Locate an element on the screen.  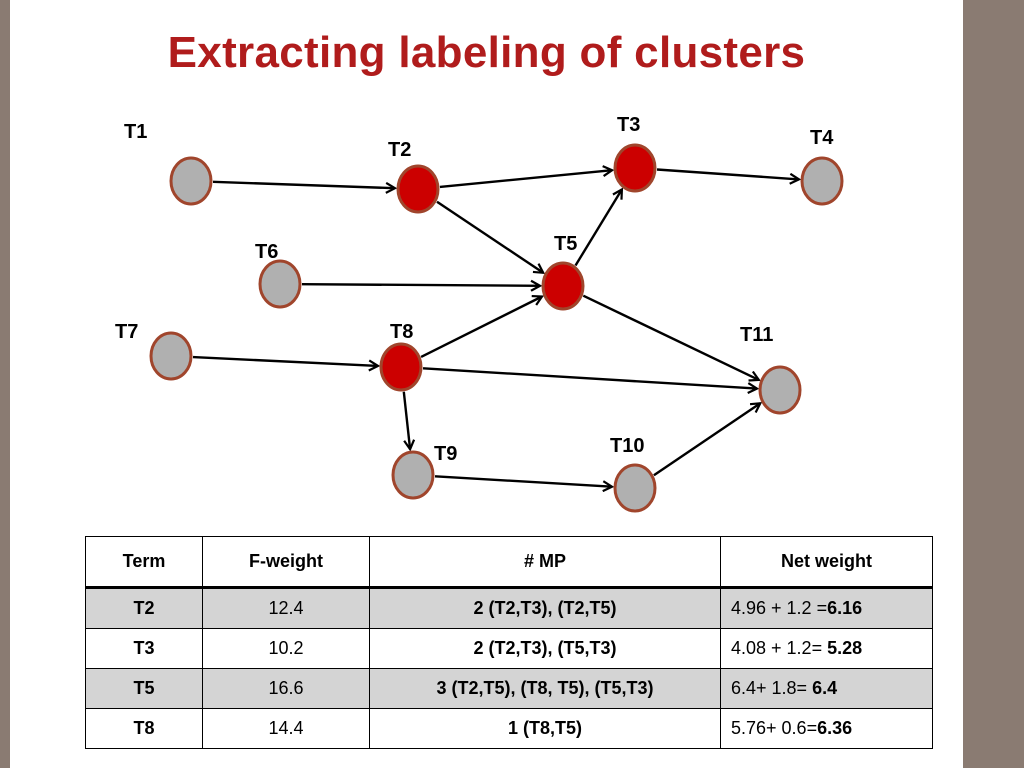
node-t3 is located at coordinates (635, 168).